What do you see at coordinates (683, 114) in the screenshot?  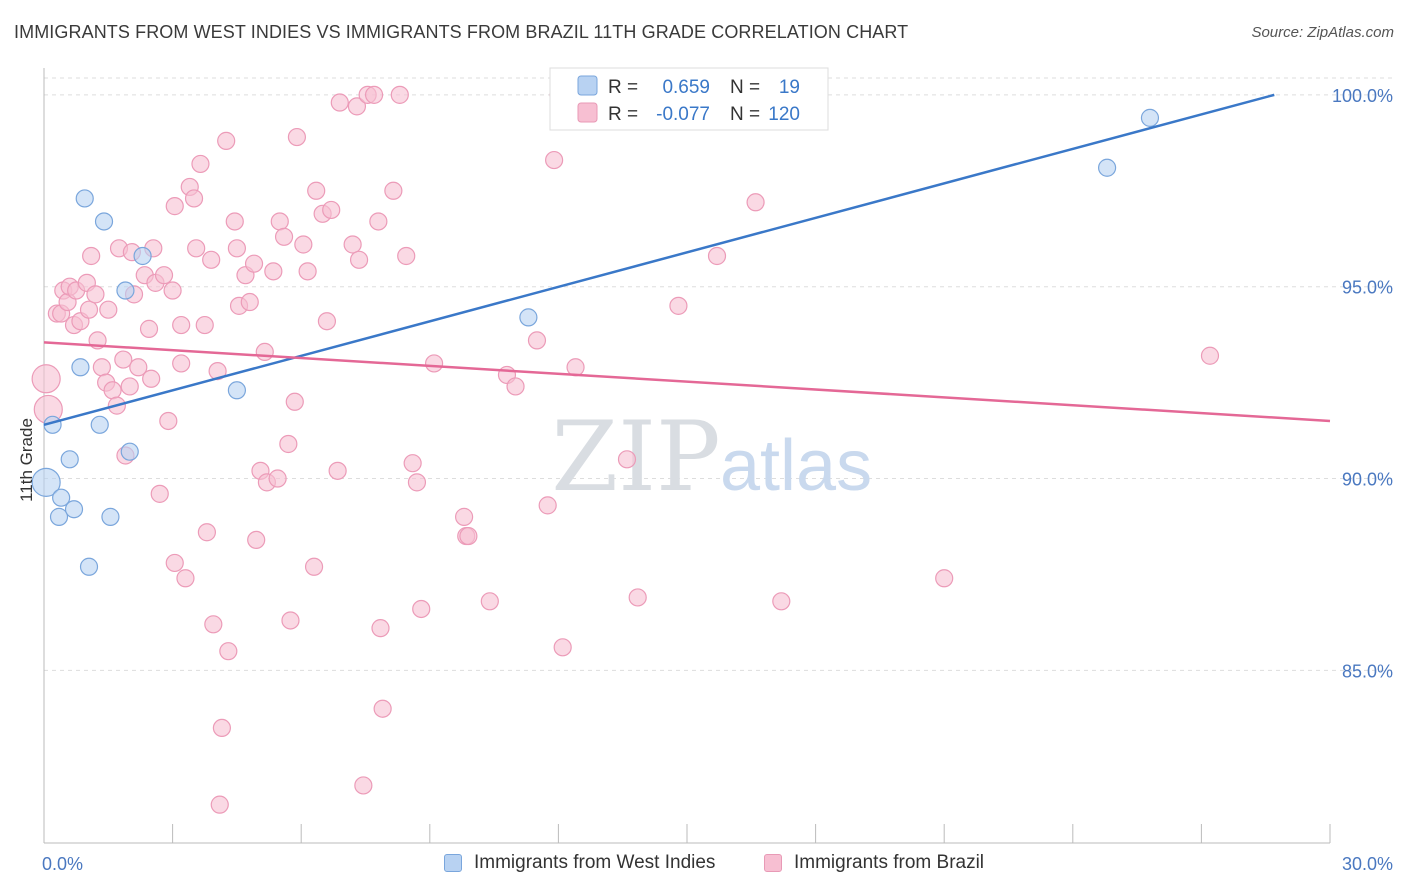 I see `legend-r-value-2: -0.077` at bounding box center [683, 114].